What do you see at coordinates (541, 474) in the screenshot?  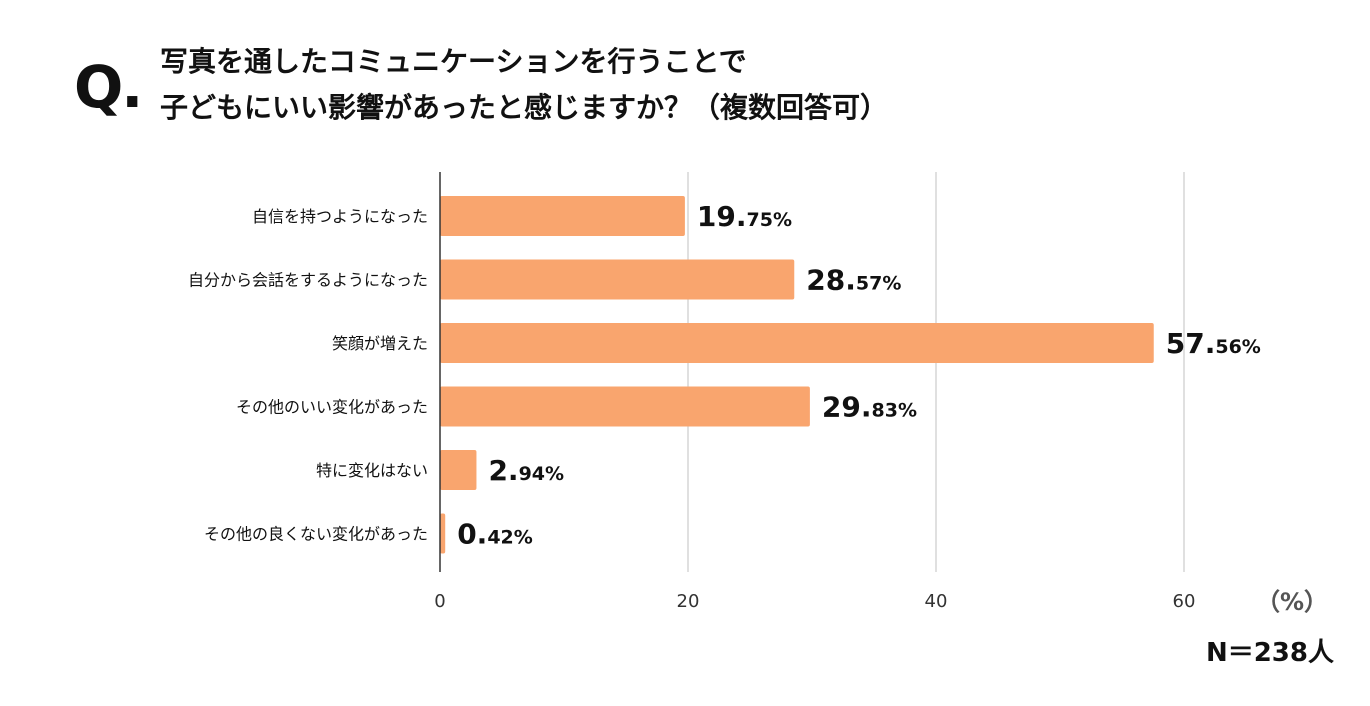 I see `value-label-decimal: 94%` at bounding box center [541, 474].